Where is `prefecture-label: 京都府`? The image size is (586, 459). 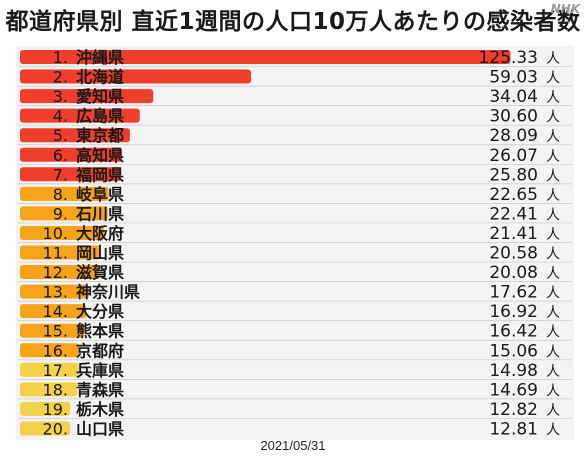
prefecture-label: 京都府 is located at coordinates (100, 350).